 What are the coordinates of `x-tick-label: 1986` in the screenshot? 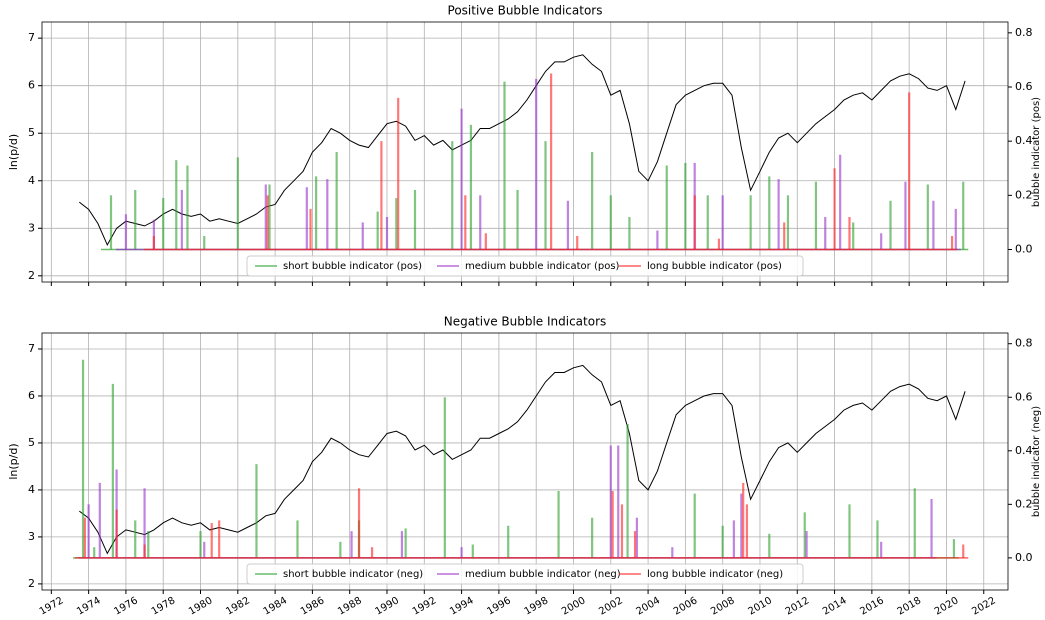 It's located at (313, 606).